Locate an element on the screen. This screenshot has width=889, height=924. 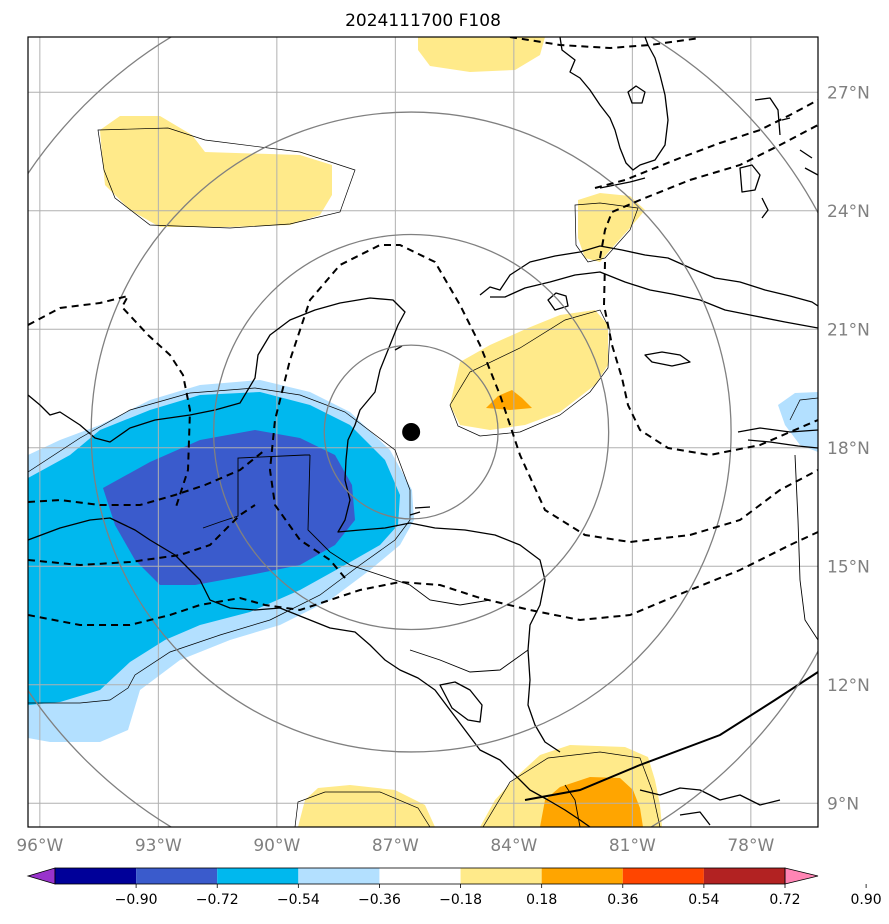
anomaly-yellow-cuba-west is located at coordinates (611, 227).